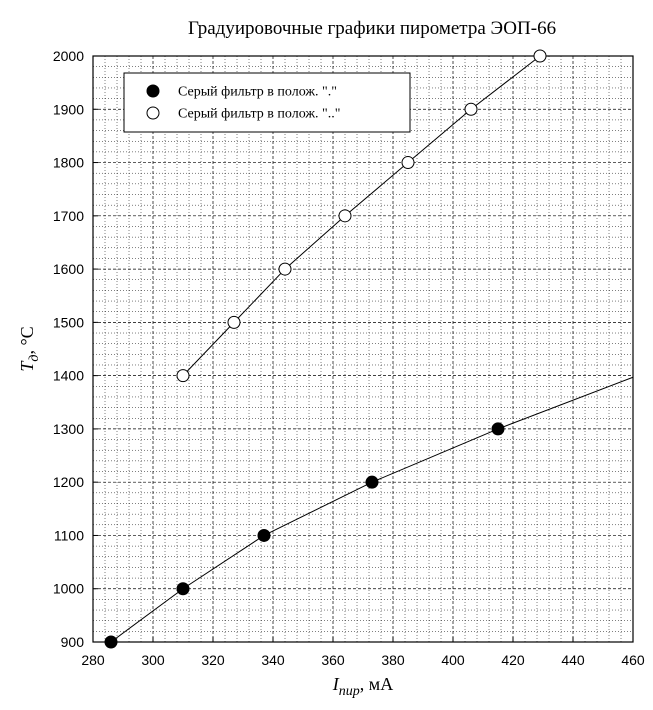 This screenshot has width=653, height=710. I want to click on x-tick-label: 380, so click(393, 660).